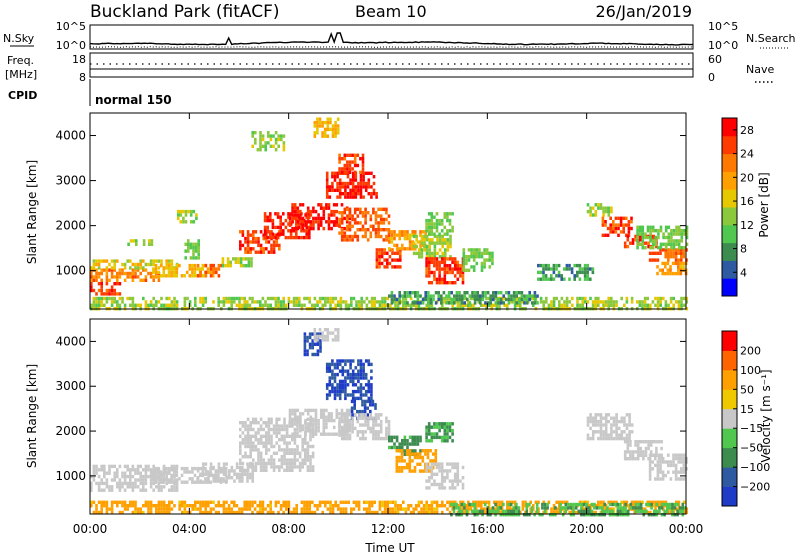  I want to click on colorbar-tick-label: 24, so click(747, 154).